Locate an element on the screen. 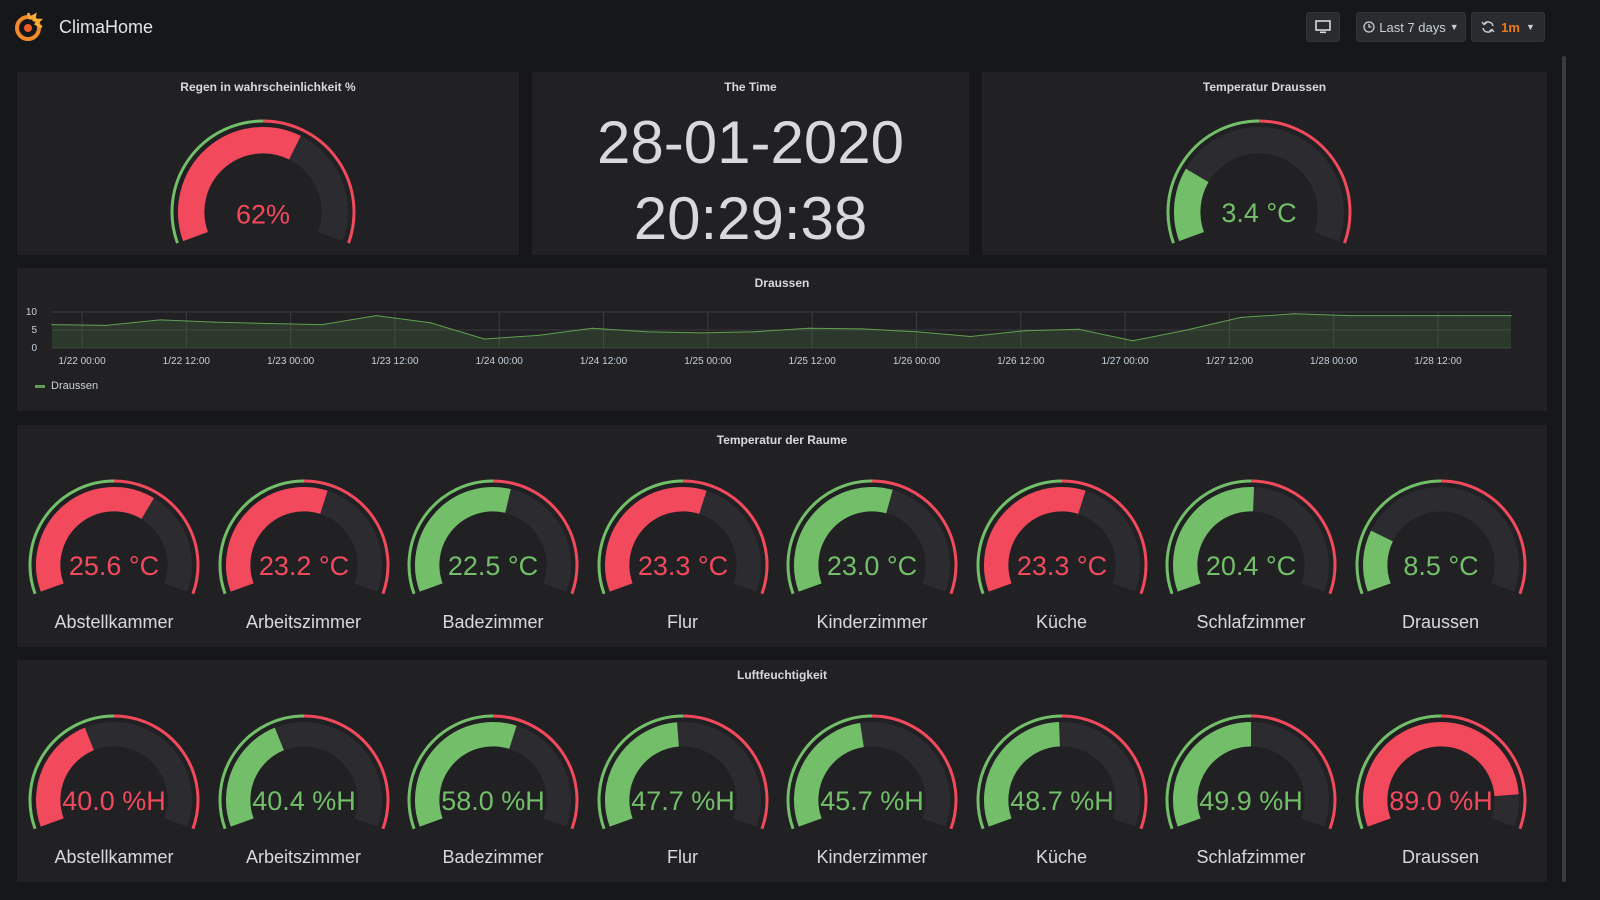 The width and height of the screenshot is (1600, 900). gauge-cell-1: 40.4 %H Arbeitszimmer is located at coordinates (304, 792).